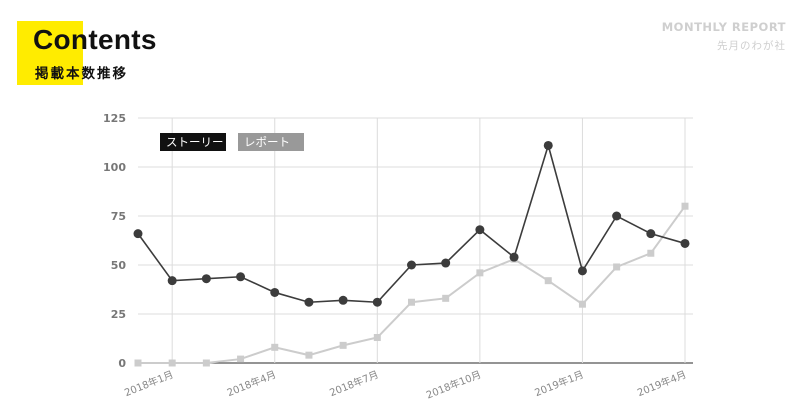  I want to click on report-label: MONTHLY REPORT, so click(723, 27).